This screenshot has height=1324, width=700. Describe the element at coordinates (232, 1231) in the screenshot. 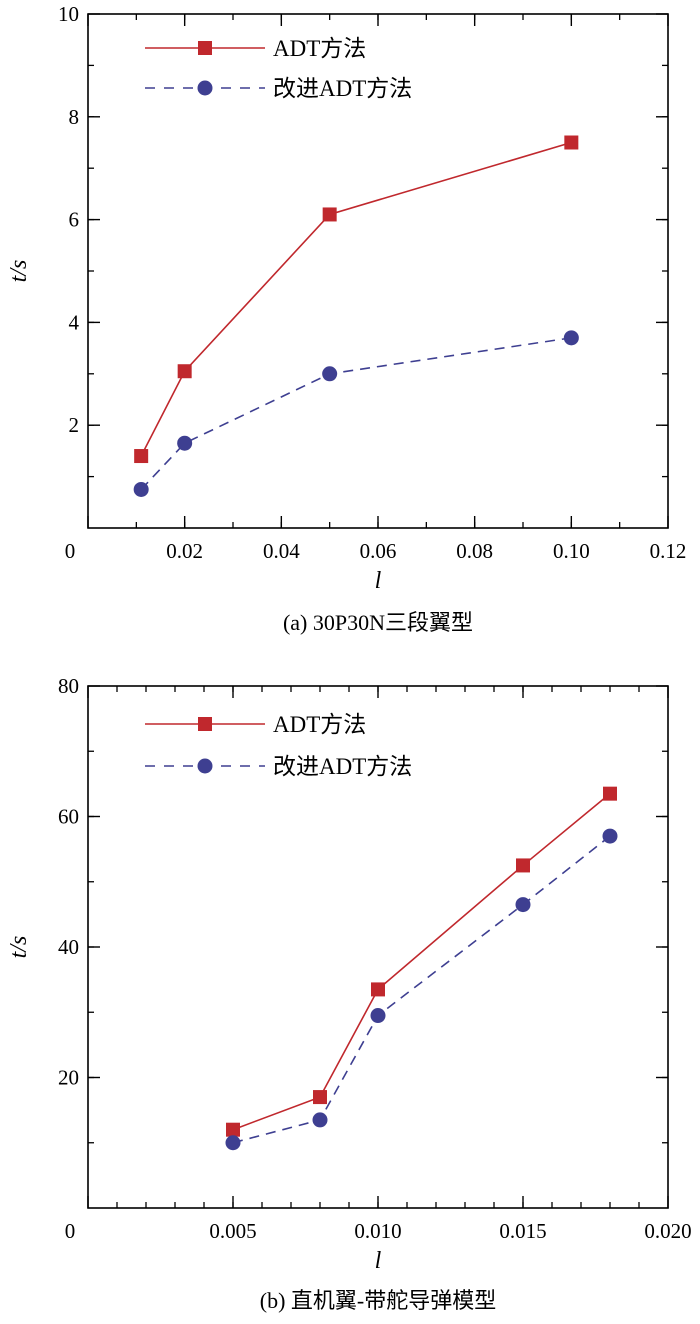

I see `x-tick-label: 0.005` at that location.